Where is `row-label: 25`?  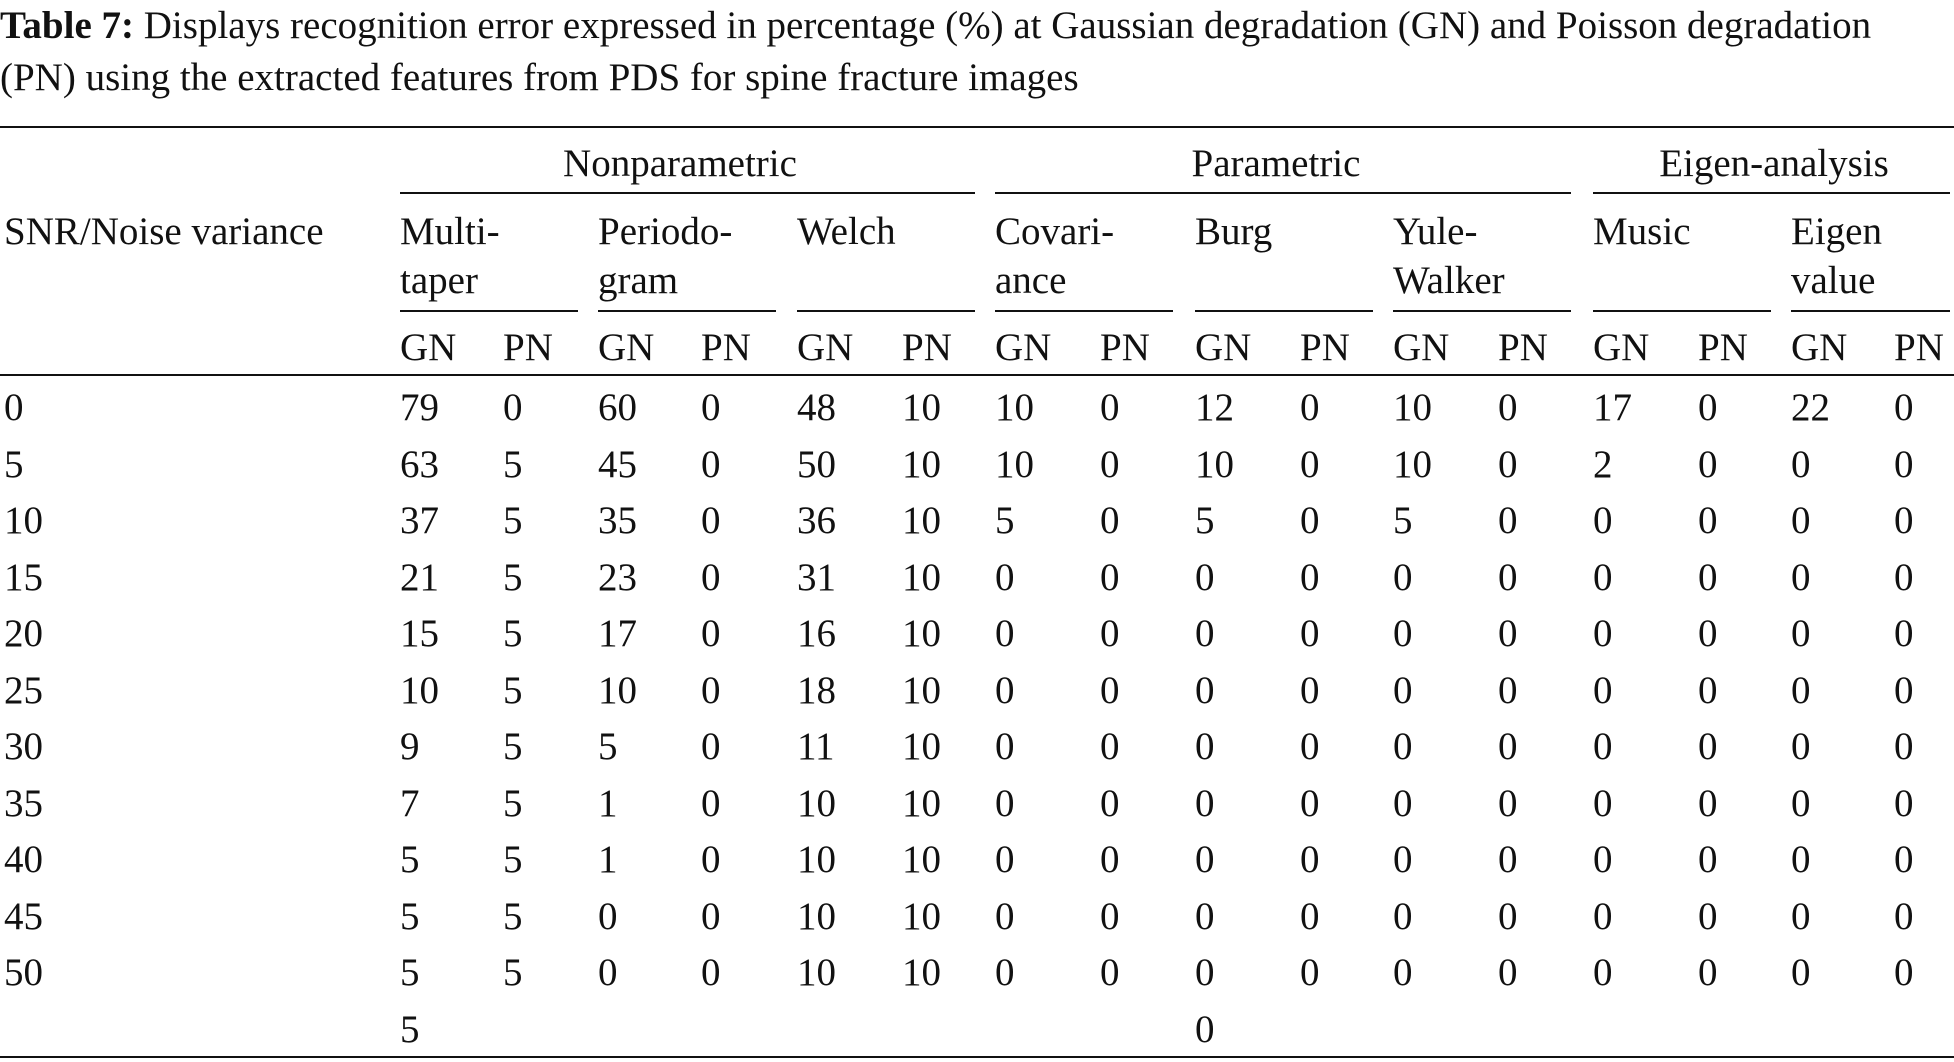 row-label: 25 is located at coordinates (23, 690).